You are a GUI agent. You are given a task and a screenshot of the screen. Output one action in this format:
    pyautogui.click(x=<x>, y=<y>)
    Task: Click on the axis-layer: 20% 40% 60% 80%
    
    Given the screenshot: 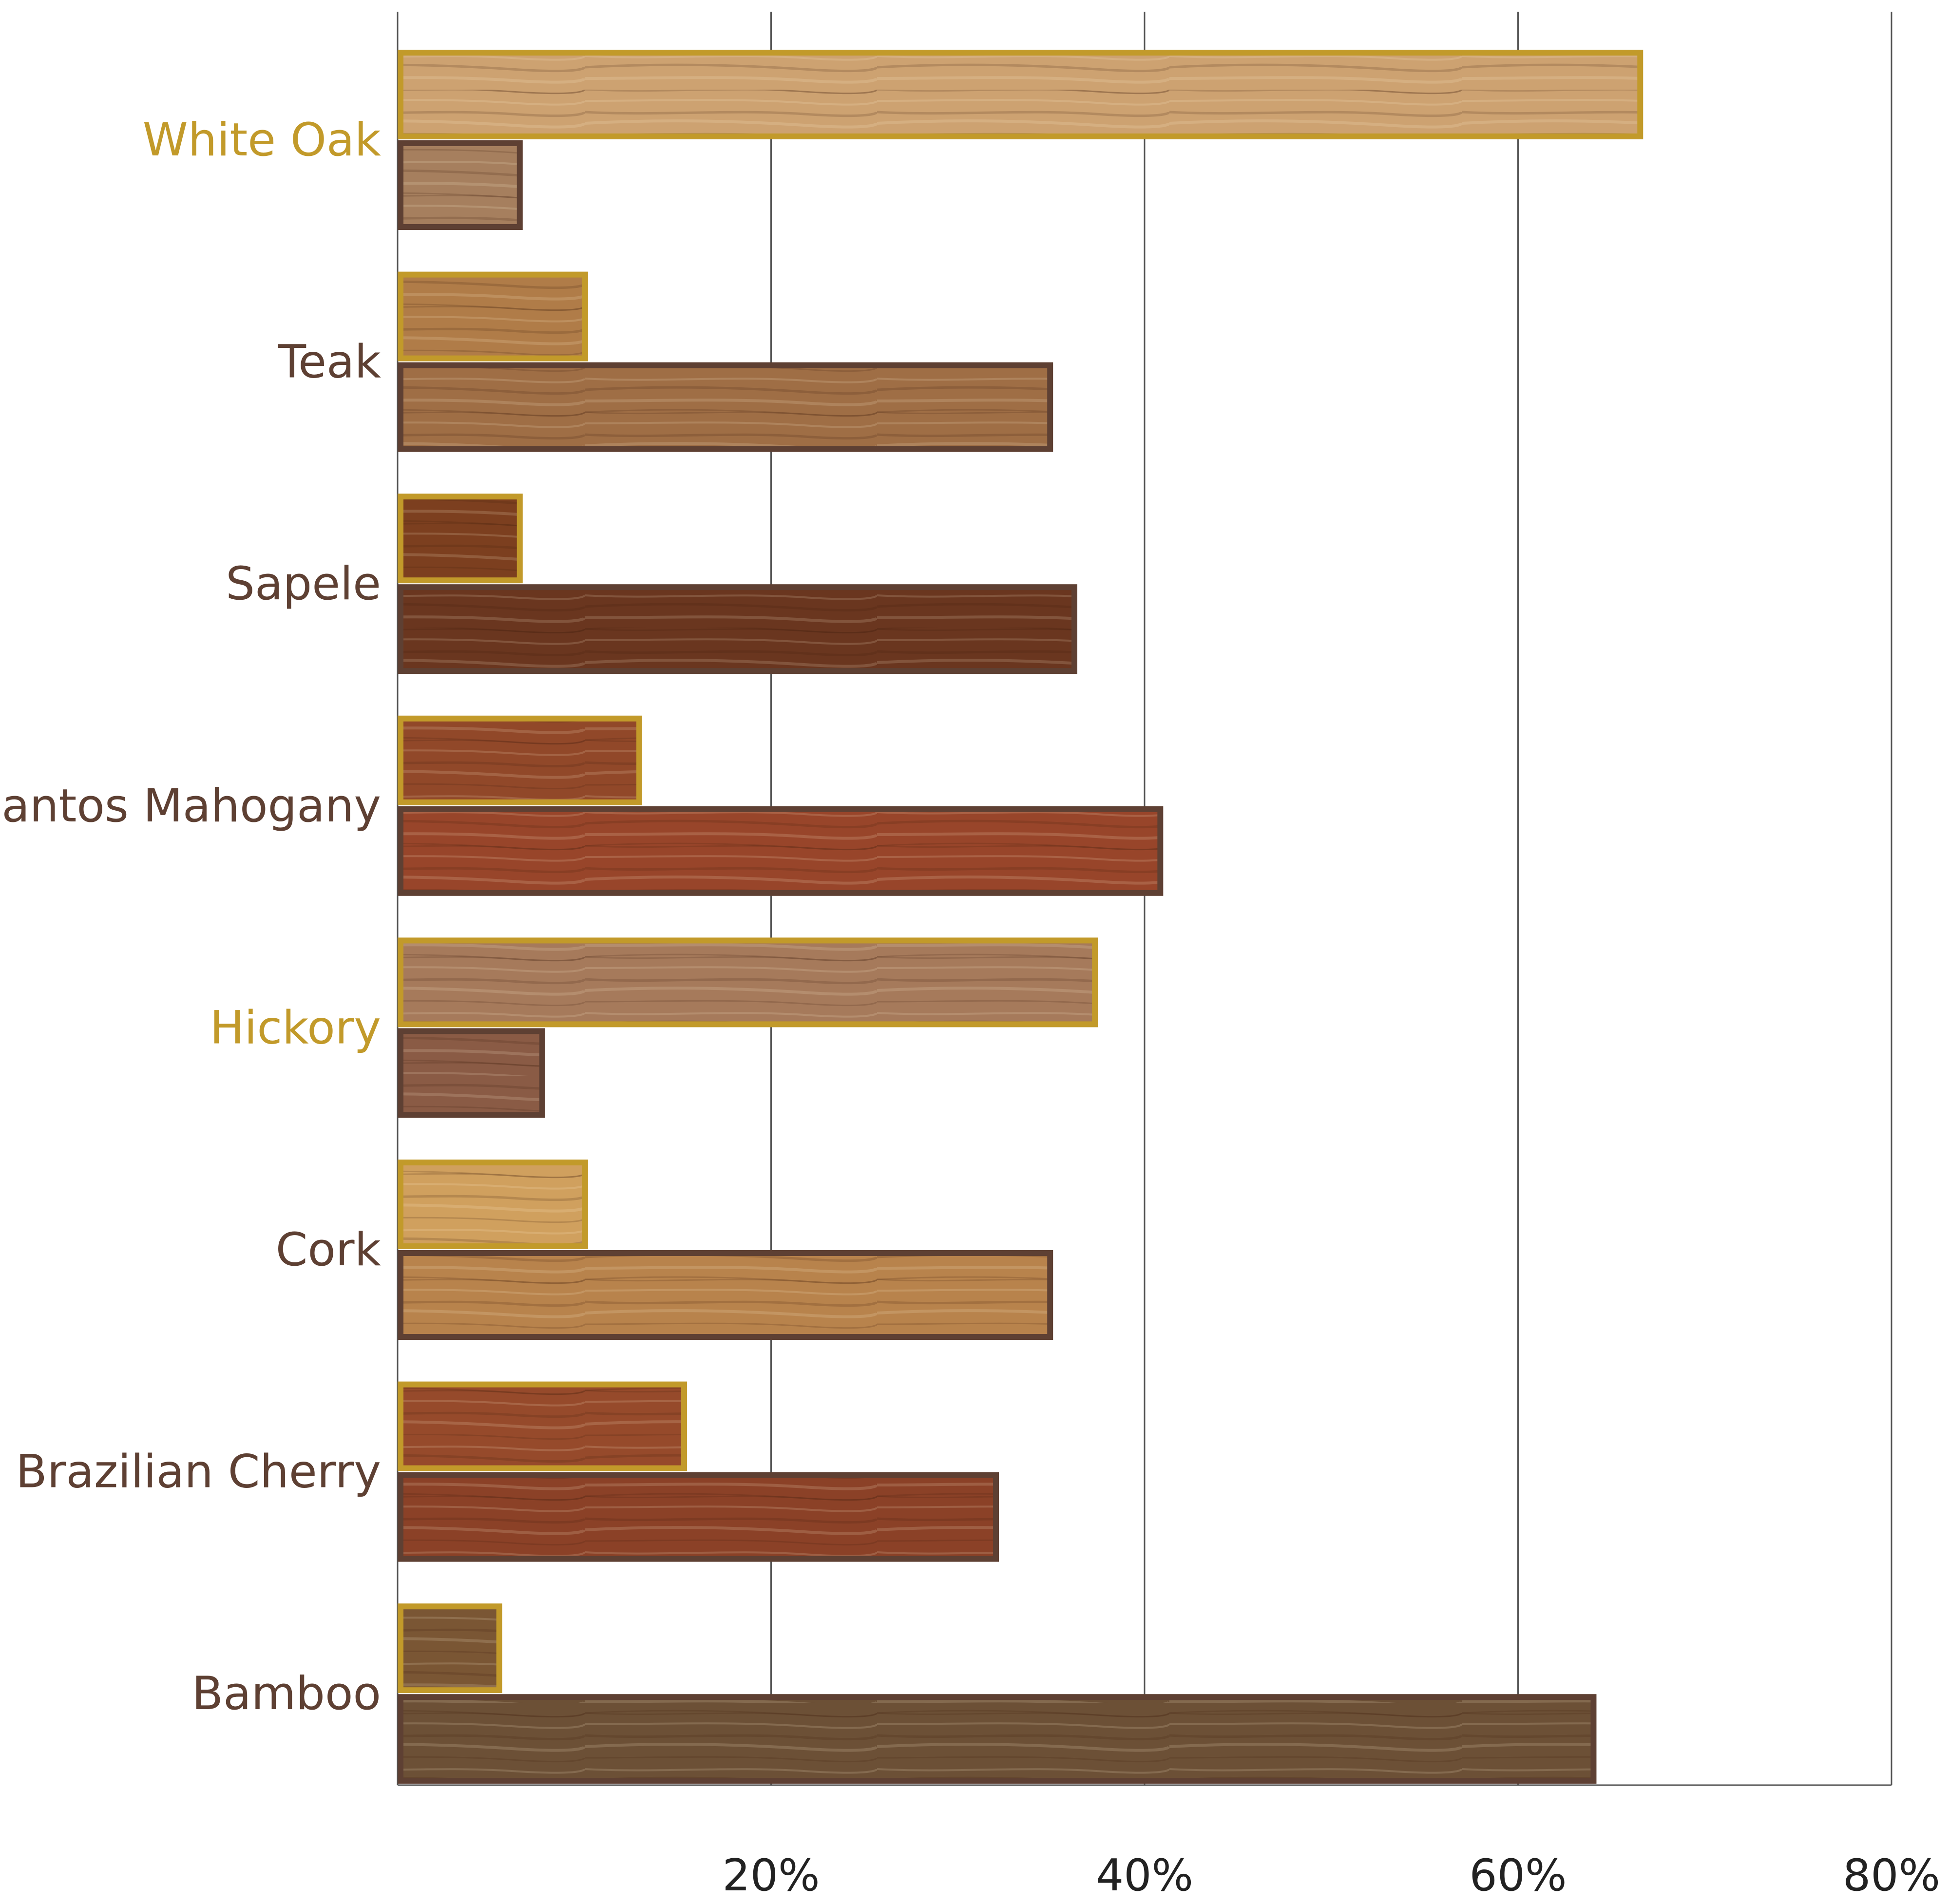 What is the action you would take?
    pyautogui.click(x=1331, y=1875)
    